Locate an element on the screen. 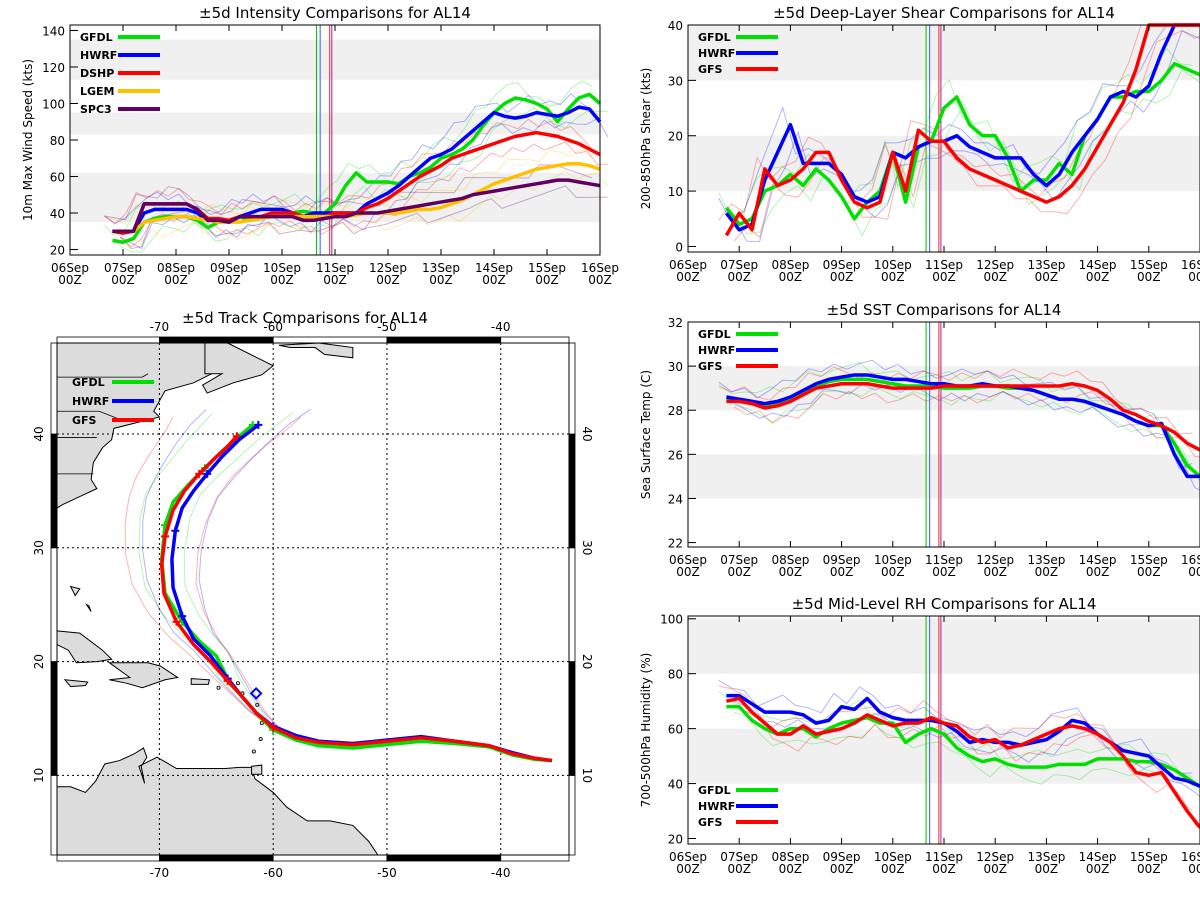  lon-label-bottom: -60 is located at coordinates (273, 873).